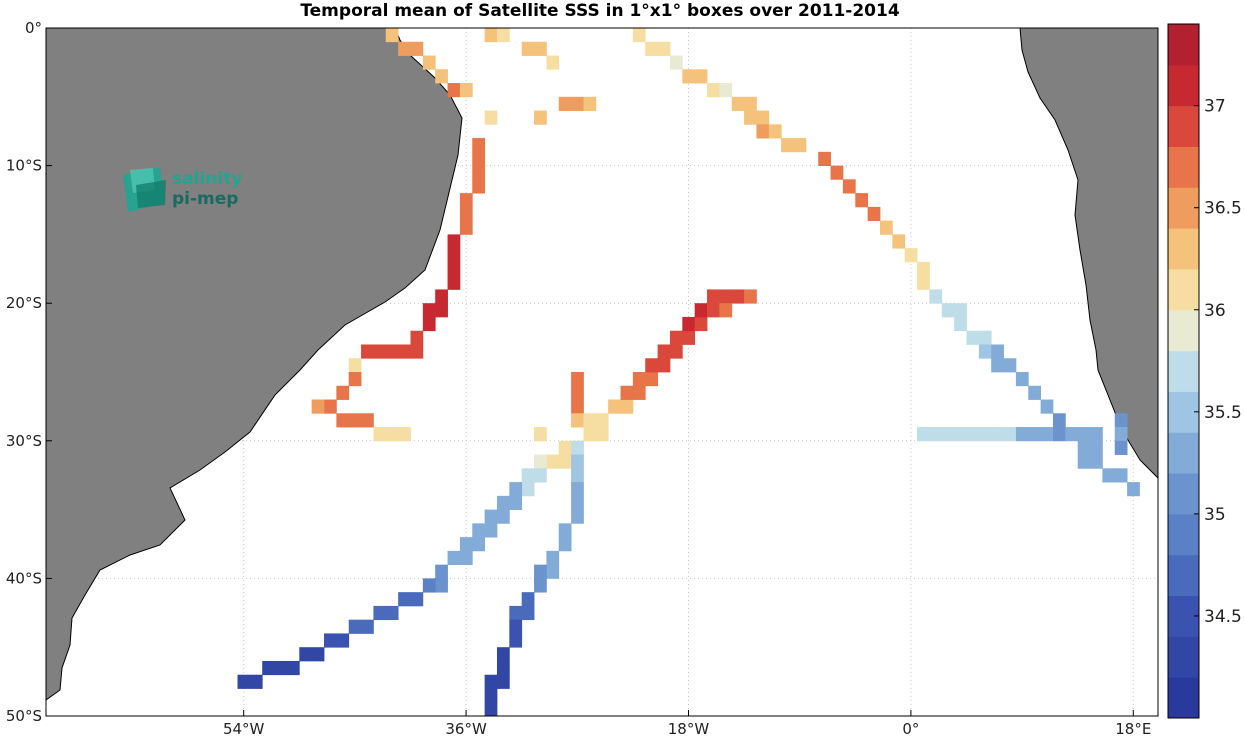  Describe the element at coordinates (24, 441) in the screenshot. I see `ytick-label-3: 30°S` at that location.